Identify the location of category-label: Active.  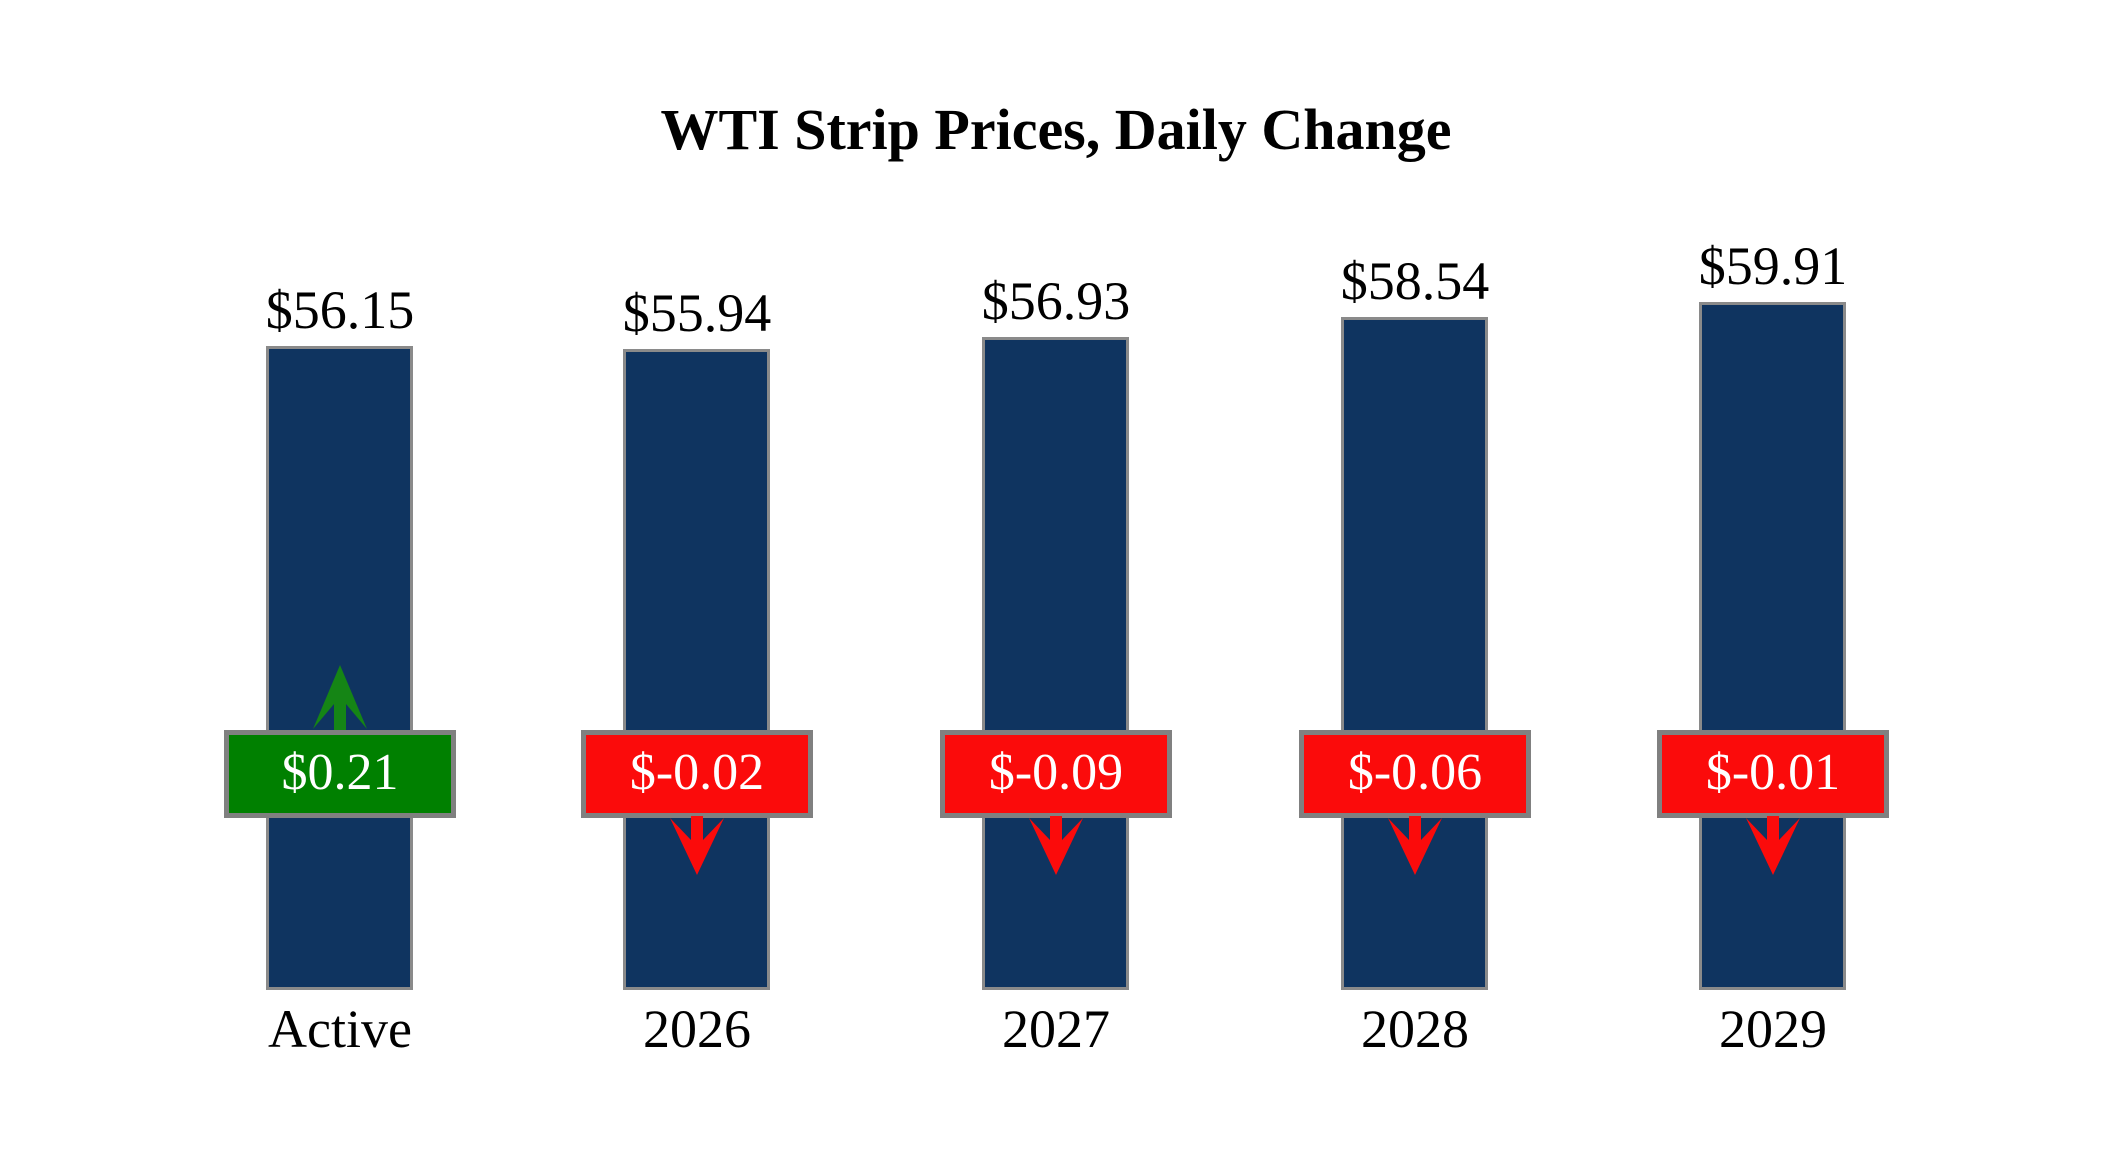
(340, 1029).